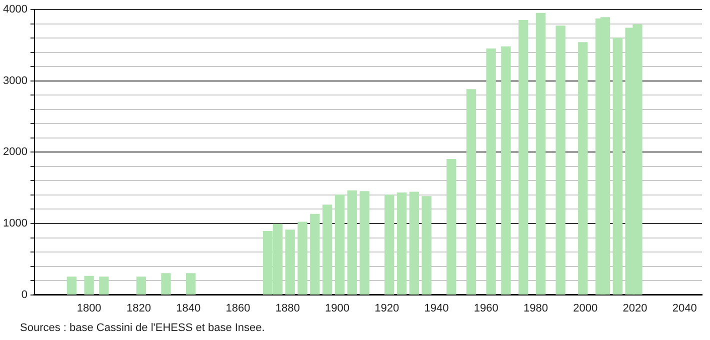 Image resolution: width=710 pixels, height=340 pixels. Describe the element at coordinates (535, 308) in the screenshot. I see `x-tick-label: 1980` at that location.